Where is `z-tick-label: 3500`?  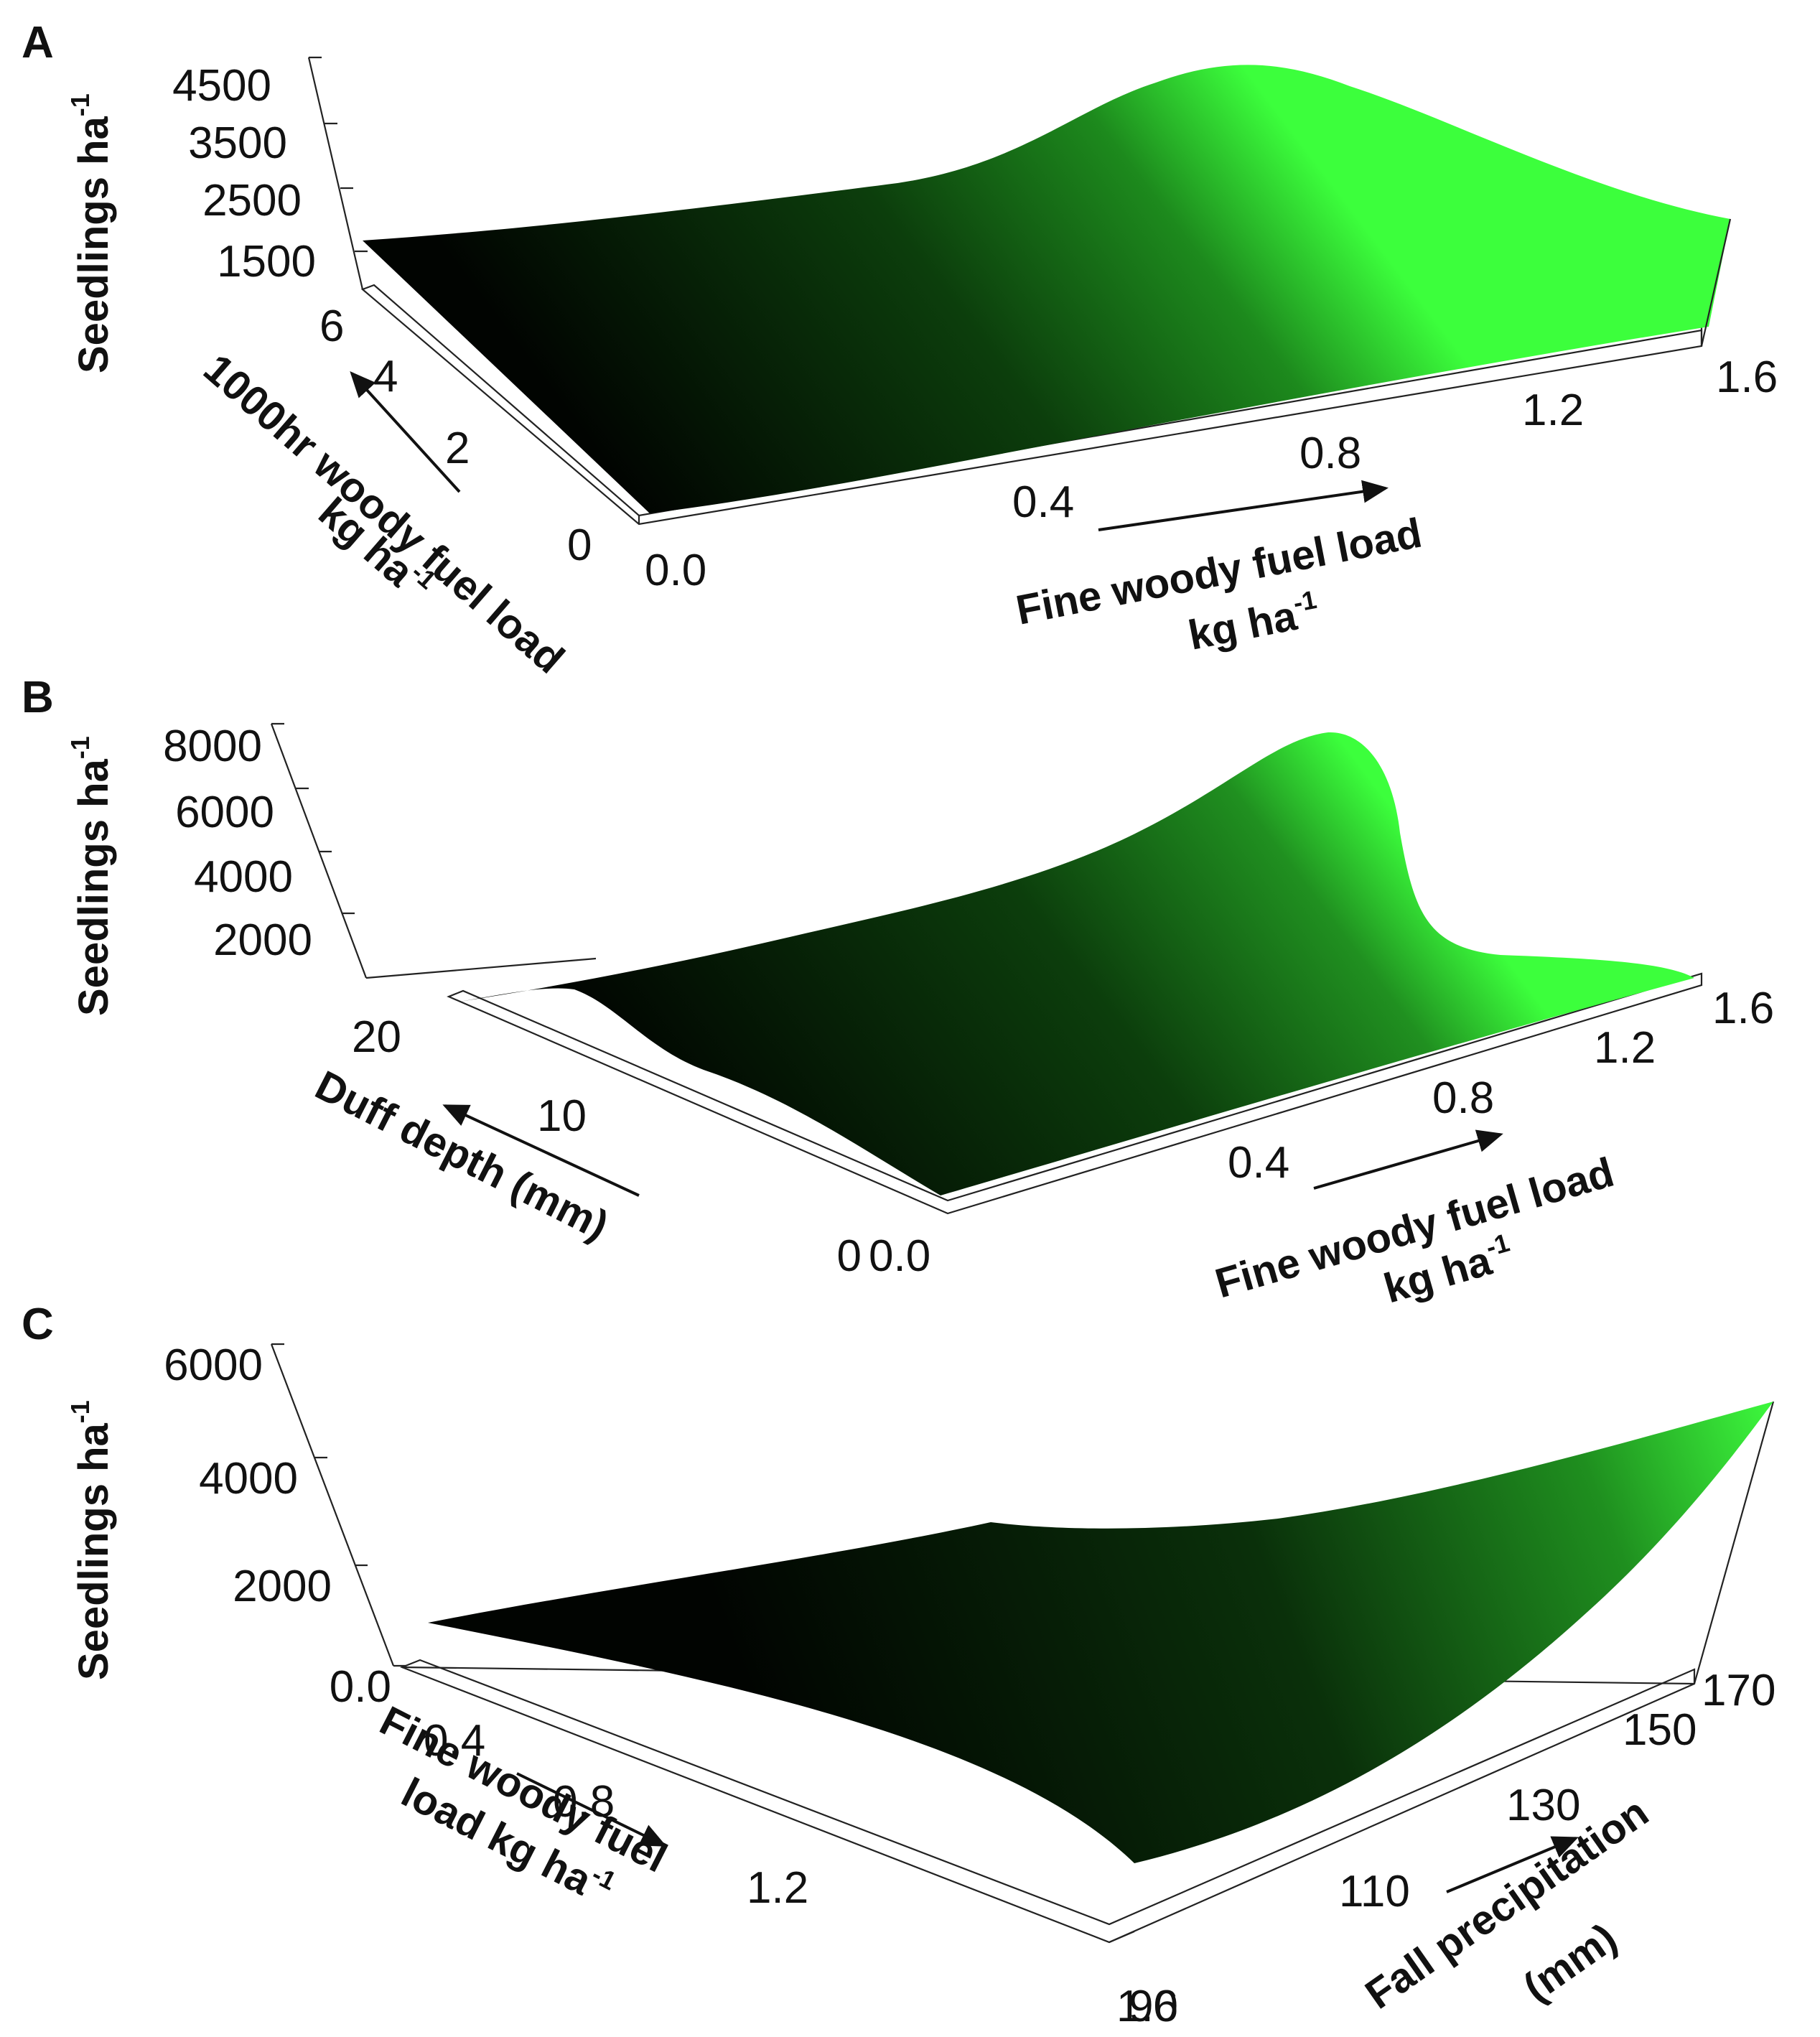 z-tick-label: 3500 is located at coordinates (237, 143).